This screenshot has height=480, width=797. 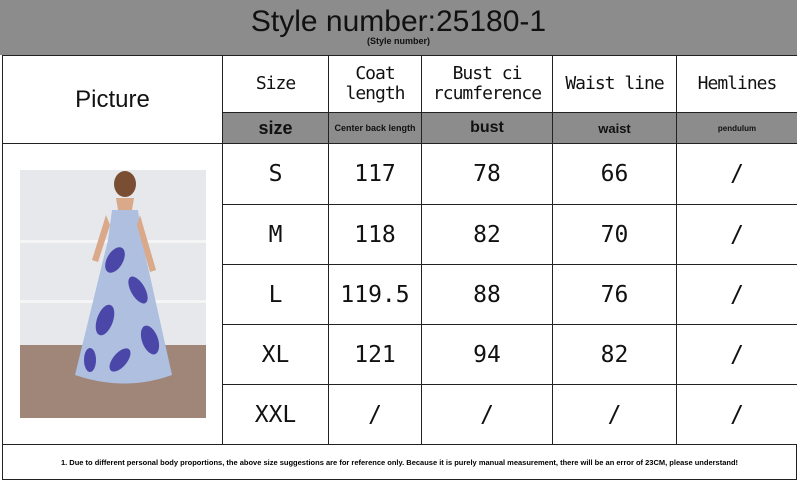 What do you see at coordinates (375, 84) in the screenshot?
I see `column-header: Coat length` at bounding box center [375, 84].